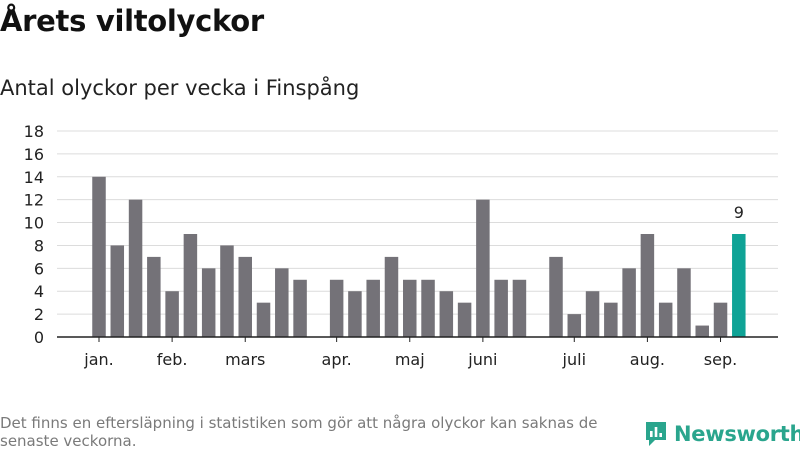 This screenshot has width=800, height=450. What do you see at coordinates (245, 359) in the screenshot?
I see `month-label: mars` at bounding box center [245, 359].